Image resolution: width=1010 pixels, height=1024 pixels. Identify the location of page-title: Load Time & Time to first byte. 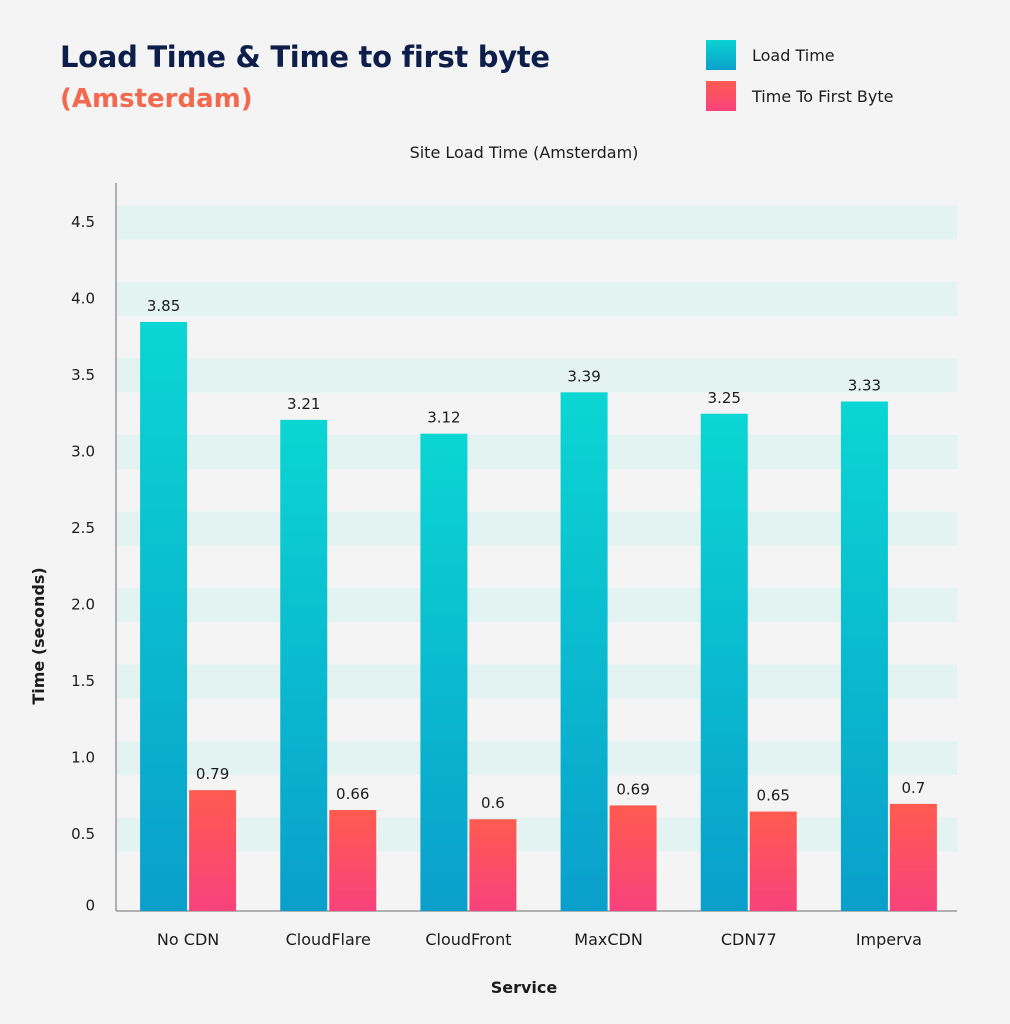
(305, 57).